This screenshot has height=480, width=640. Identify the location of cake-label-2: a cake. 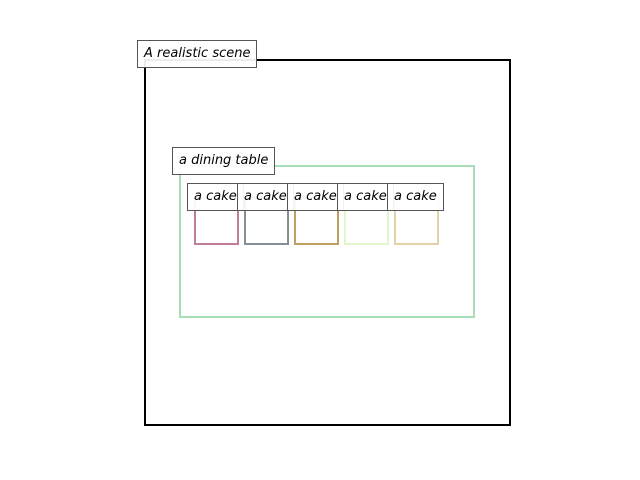
(265, 197).